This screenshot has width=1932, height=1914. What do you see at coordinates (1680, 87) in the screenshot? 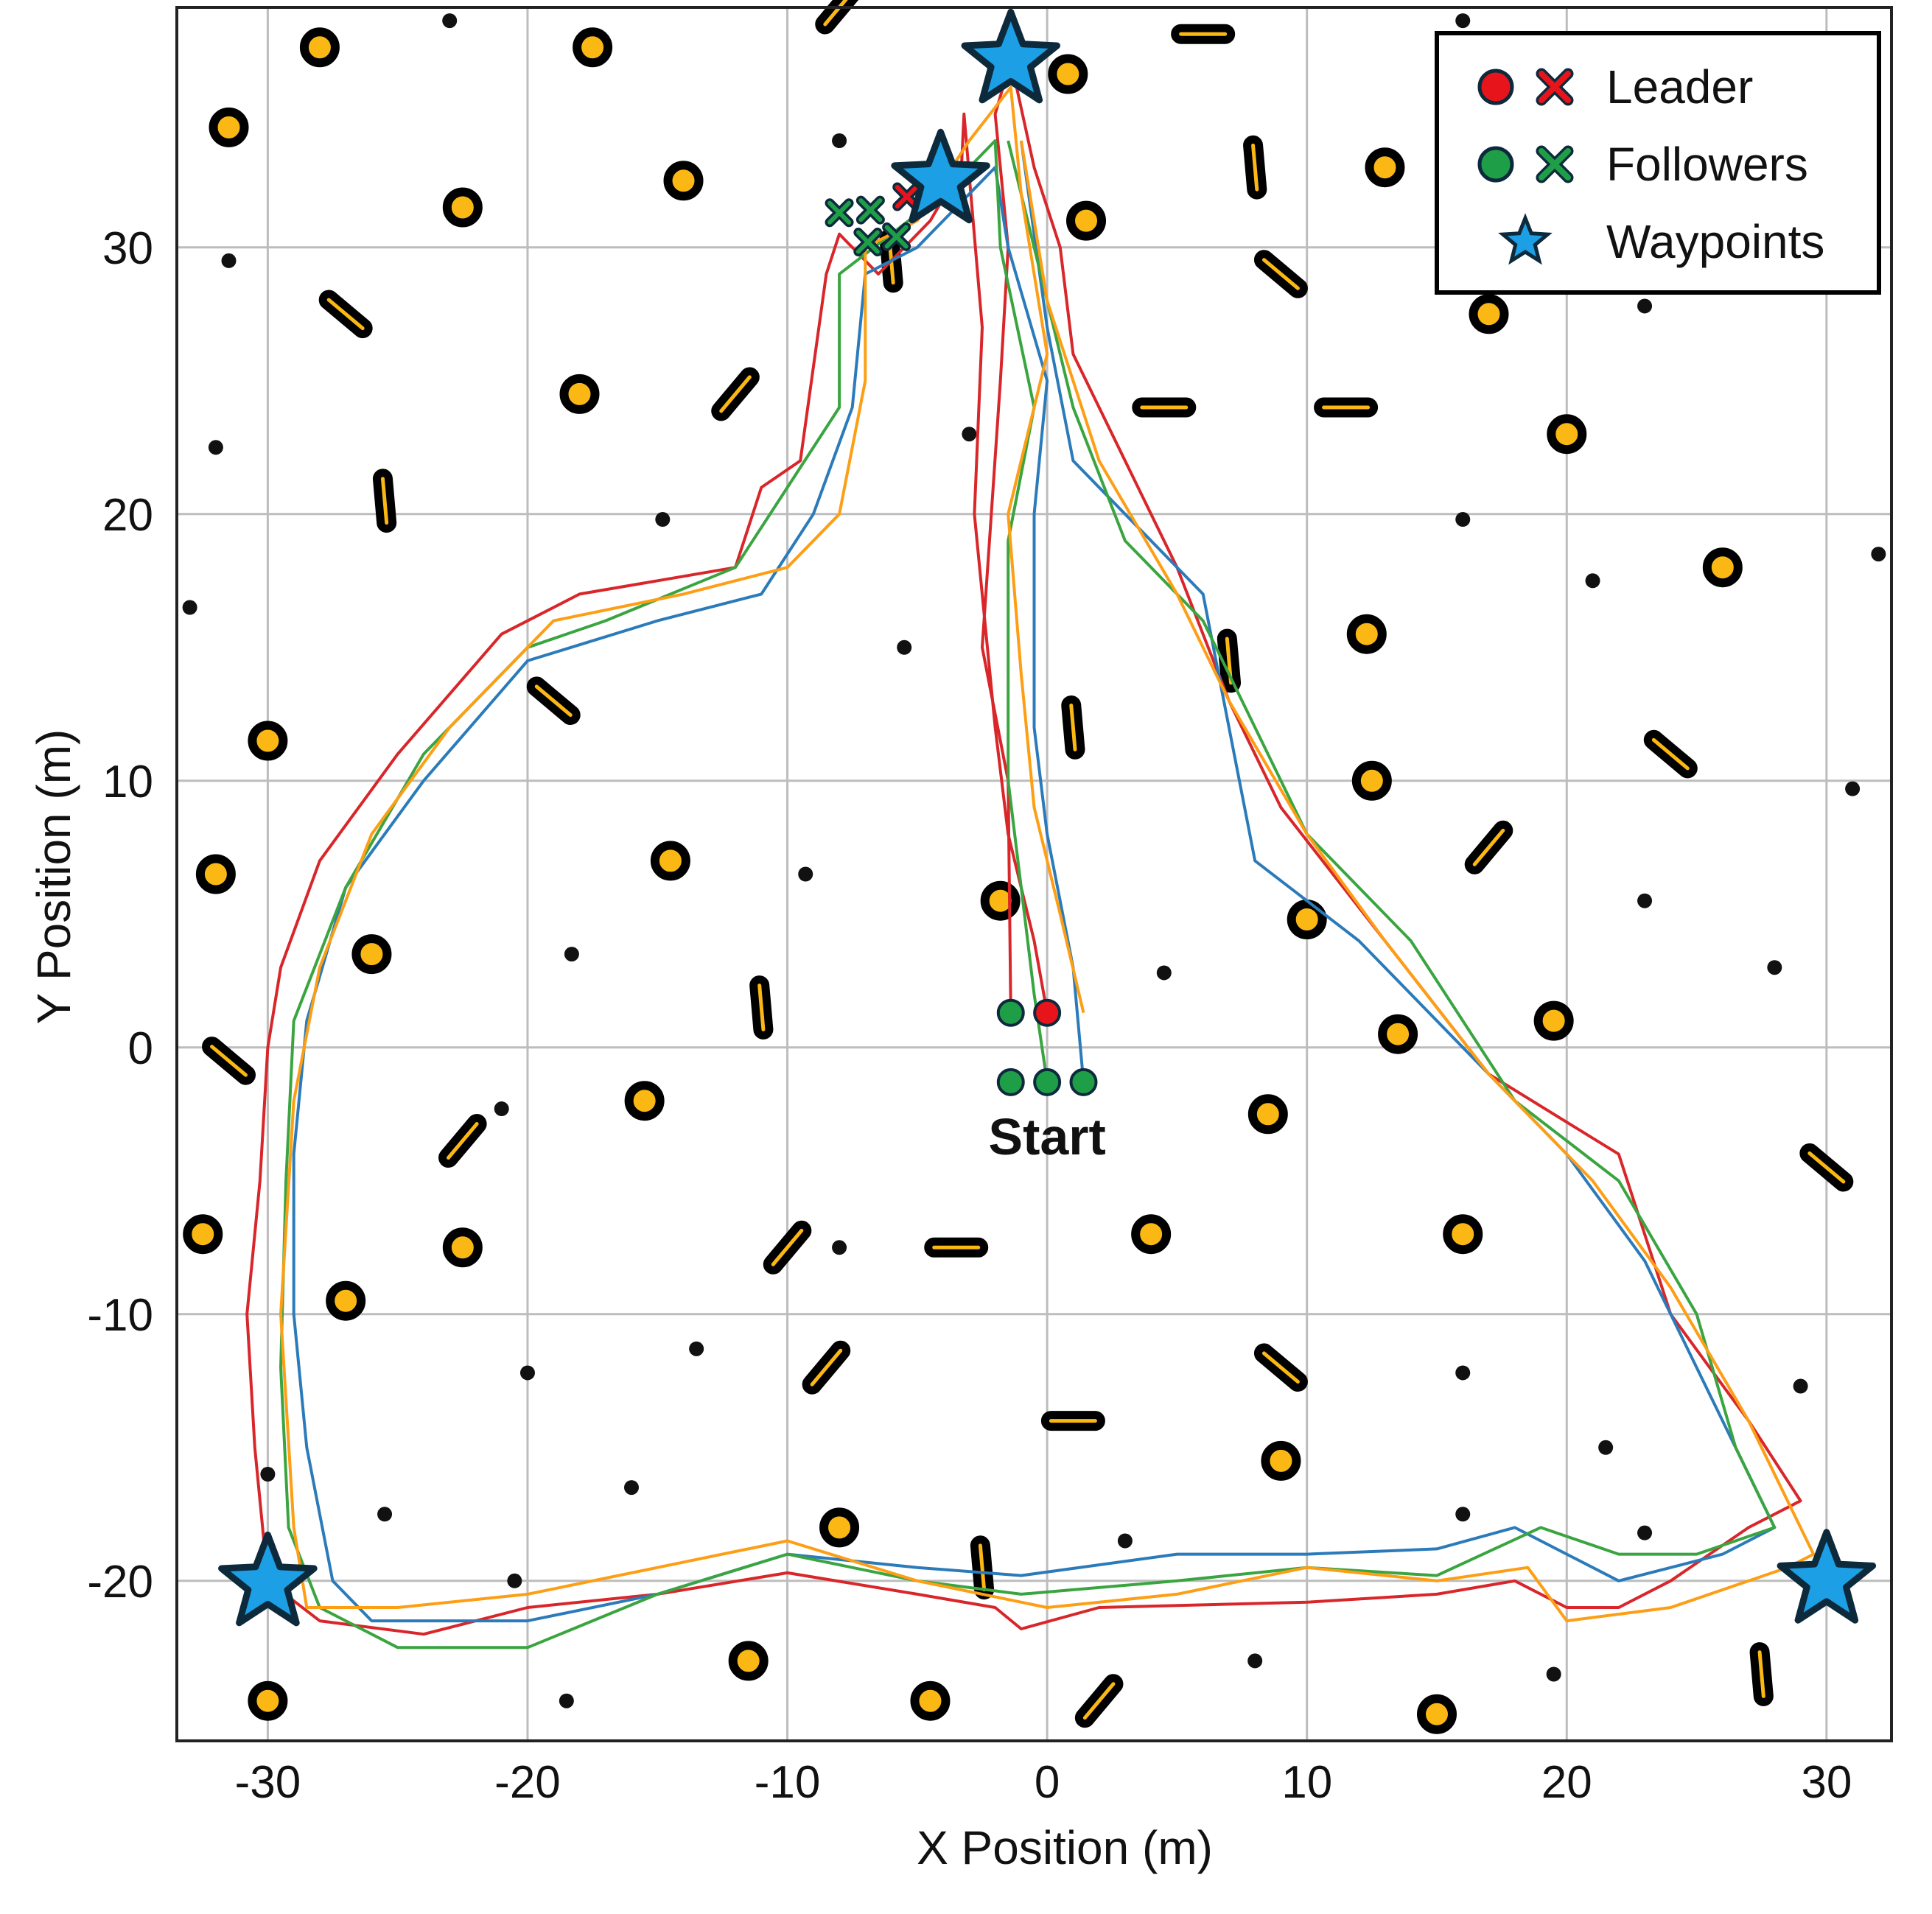
I see `legend-leader-label: Leader` at bounding box center [1680, 87].